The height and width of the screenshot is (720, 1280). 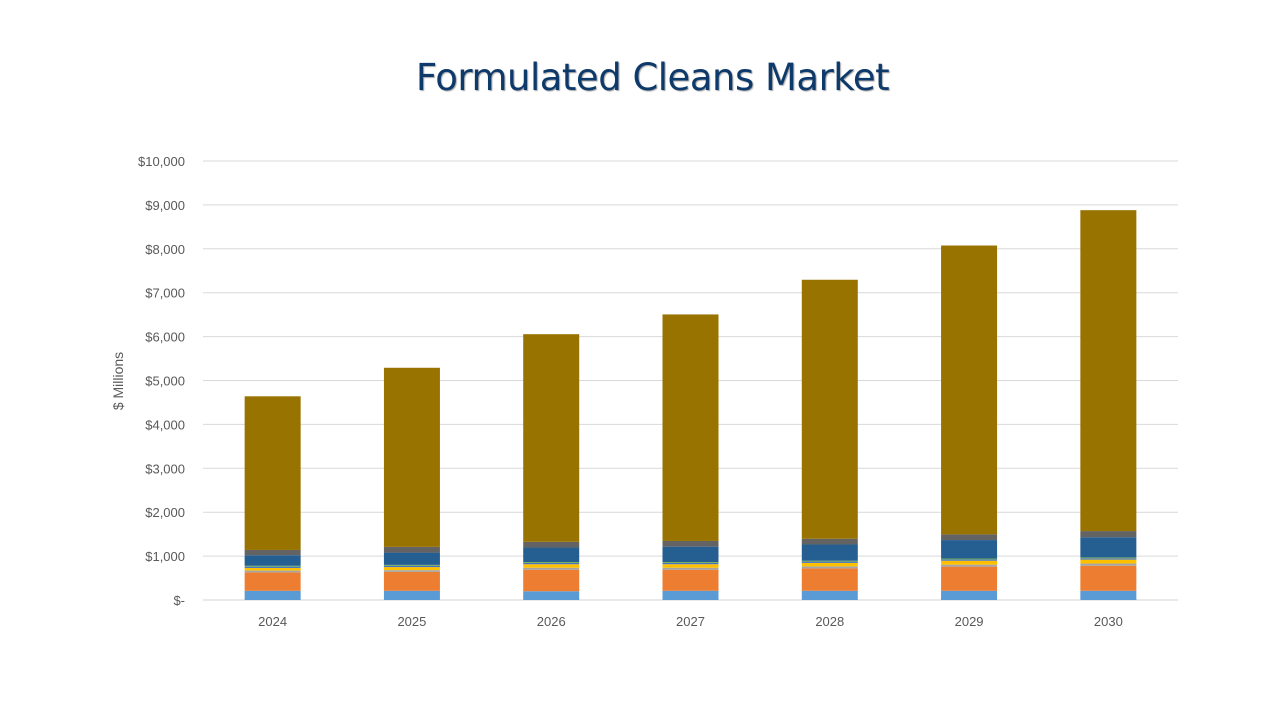 I want to click on y-tick-label: $6,000, so click(x=165, y=337).